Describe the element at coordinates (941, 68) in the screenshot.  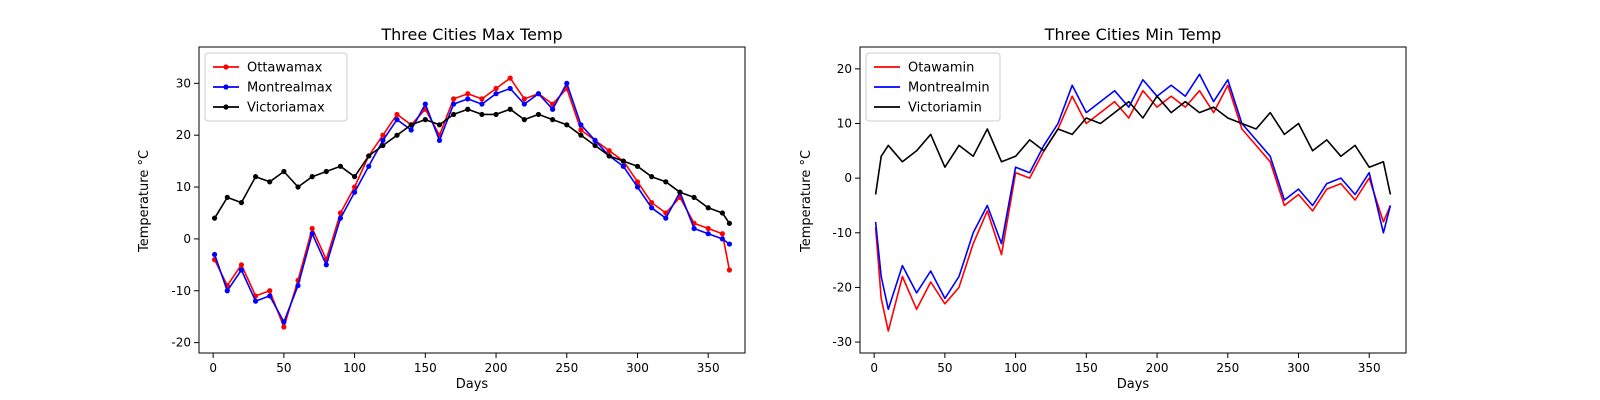
I see `legend-label: Otawamin` at that location.